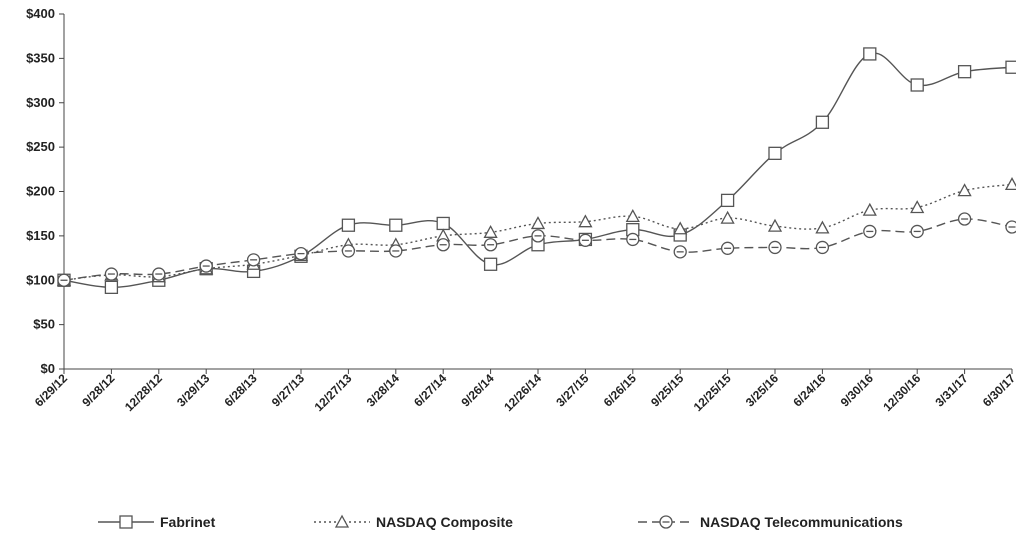 This screenshot has height=540, width=1016. I want to click on legend-marker-nasdaq-telecommunications, so click(666, 522).